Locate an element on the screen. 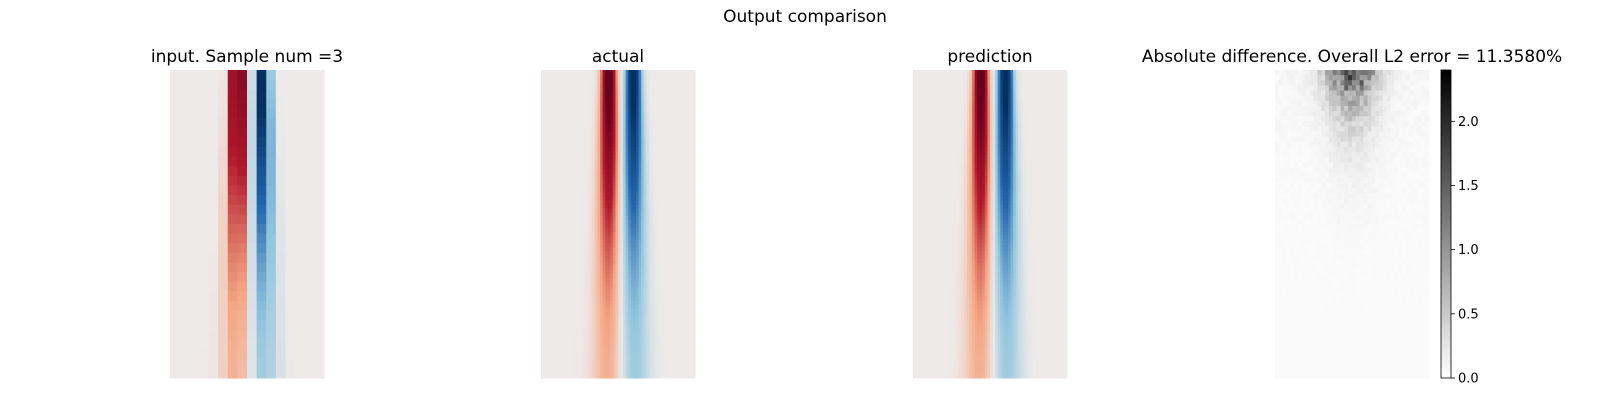 This screenshot has height=400, width=1600. heatmap-actual is located at coordinates (618, 224).